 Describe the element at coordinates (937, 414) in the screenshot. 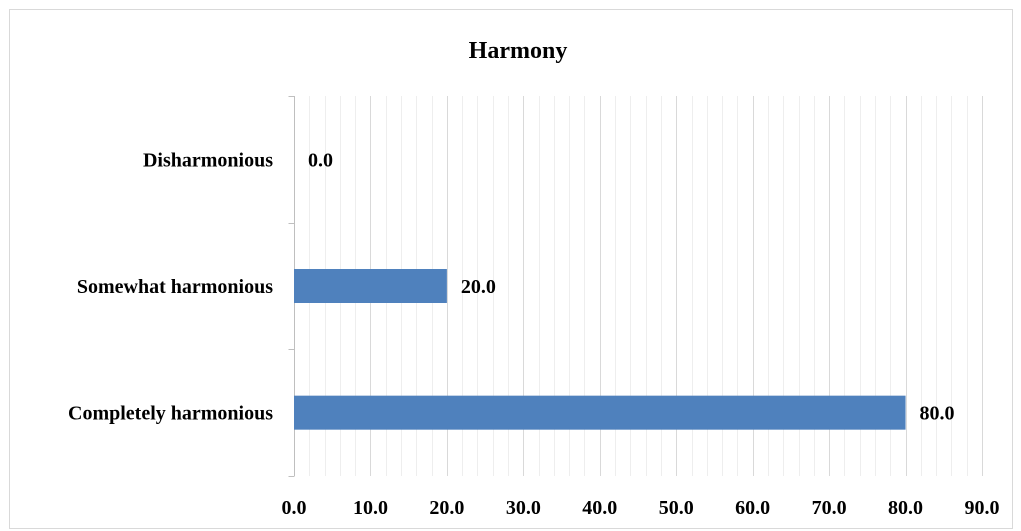

I see `data-label: 80.0` at that location.